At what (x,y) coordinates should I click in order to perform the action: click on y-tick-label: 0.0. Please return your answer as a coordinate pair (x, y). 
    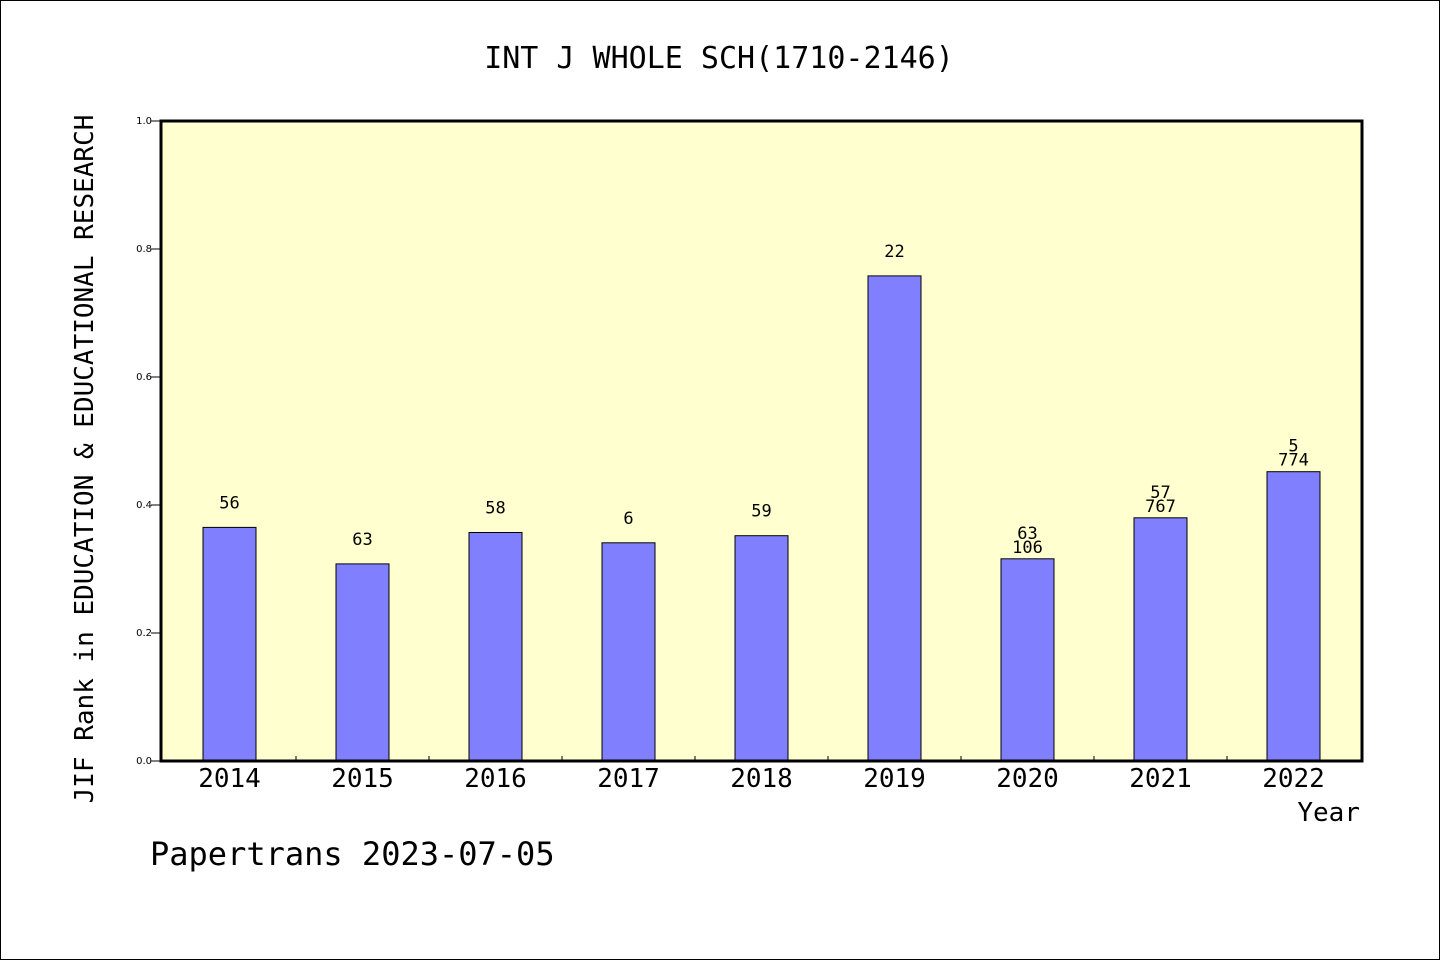
    Looking at the image, I should click on (144, 761).